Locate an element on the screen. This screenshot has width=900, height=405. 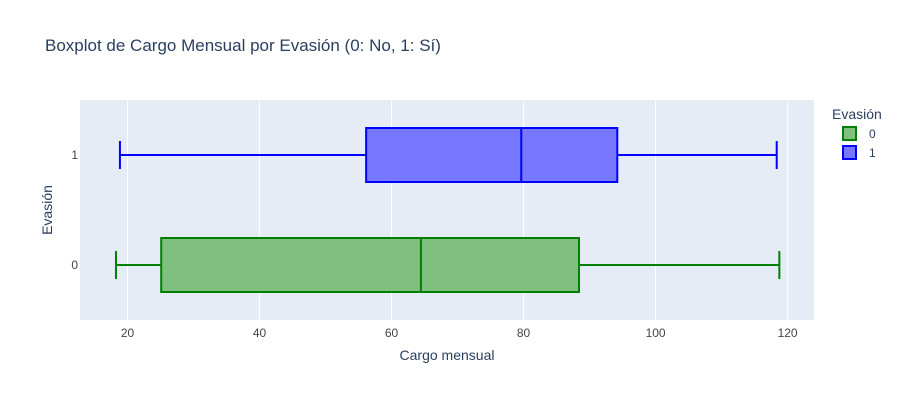
legend-title: Evasión is located at coordinates (857, 114).